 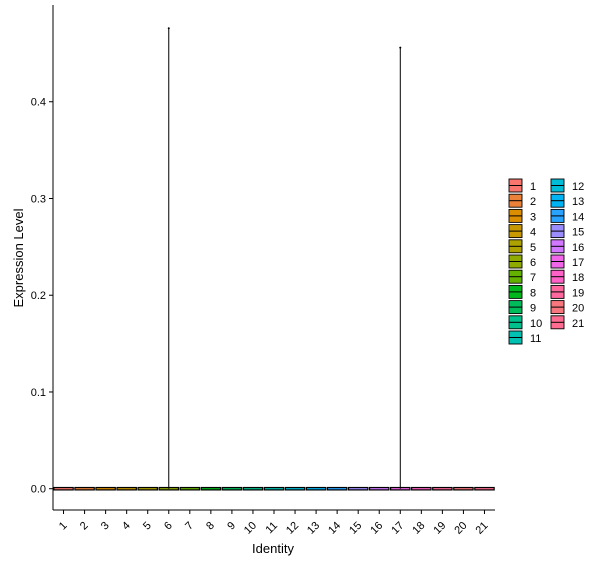 What do you see at coordinates (522, 276) in the screenshot?
I see `legend-item-7: 7` at bounding box center [522, 276].